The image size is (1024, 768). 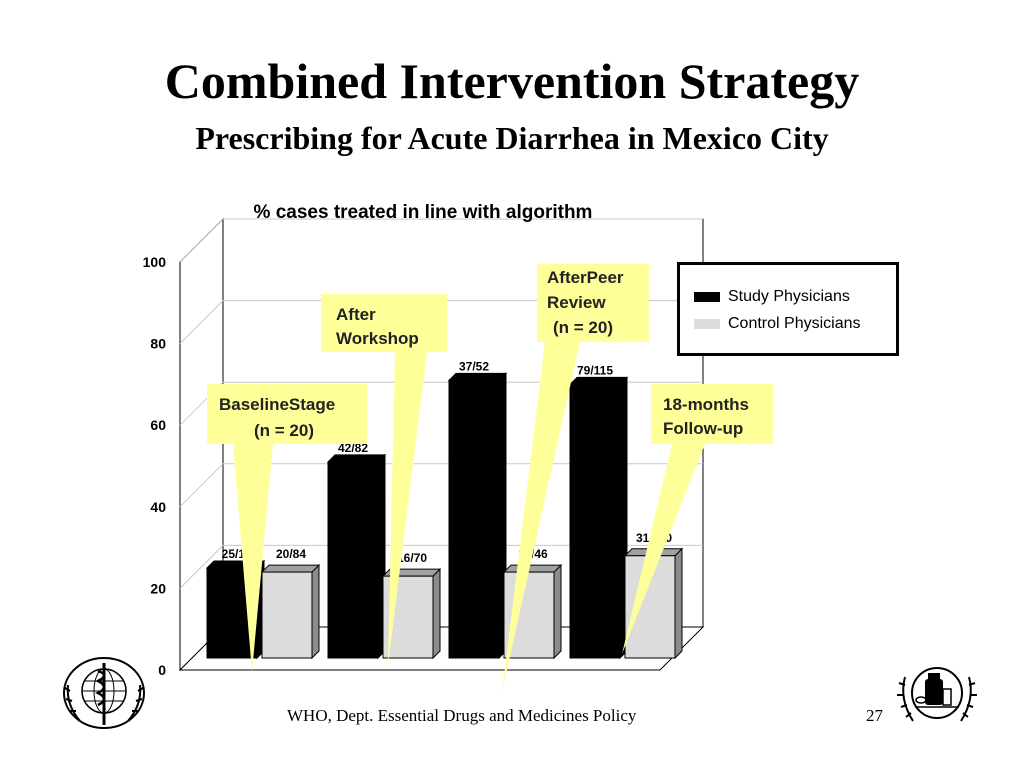 What do you see at coordinates (287, 528) in the screenshot?
I see `callout: BaselineStage (n = 20)` at bounding box center [287, 528].